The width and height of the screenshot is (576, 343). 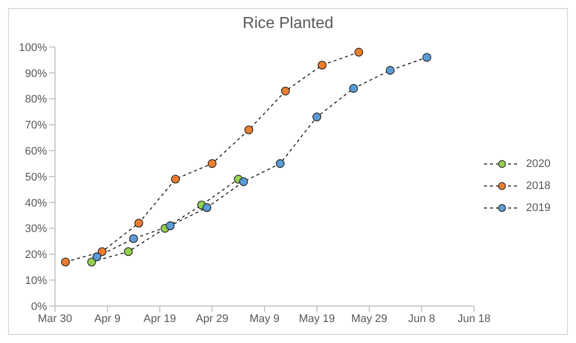 I want to click on chart-title: Rice Planted, so click(x=288, y=24).